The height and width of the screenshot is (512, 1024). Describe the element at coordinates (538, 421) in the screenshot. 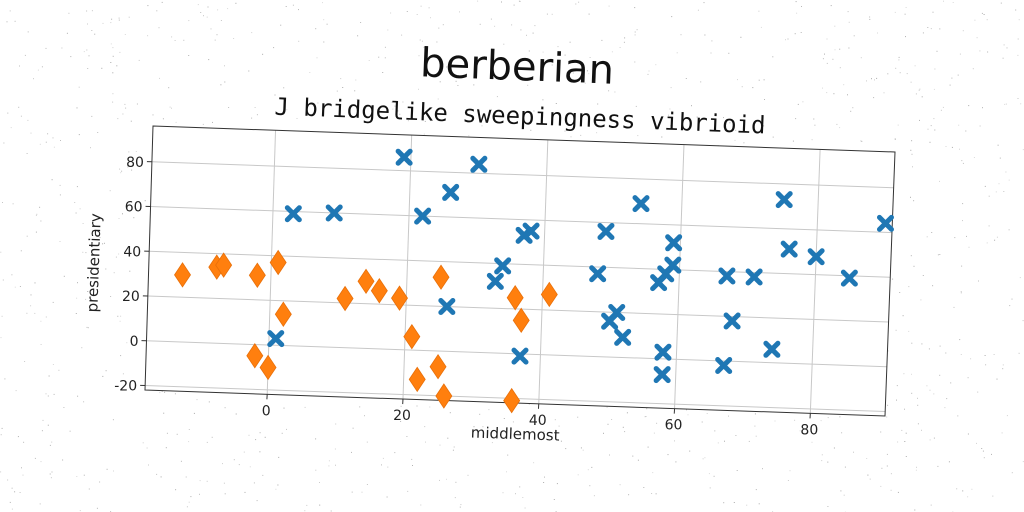

I see `x-tick-label: 40` at that location.